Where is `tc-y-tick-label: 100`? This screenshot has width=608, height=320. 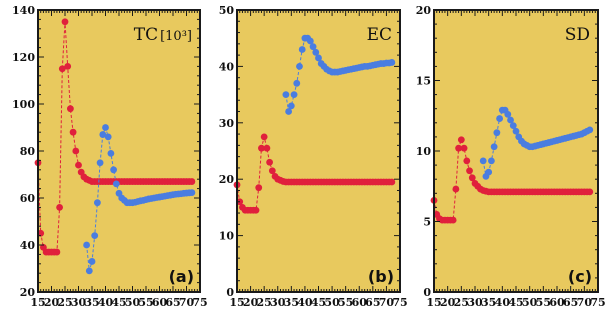 tc-y-tick-label: 100 is located at coordinates (23, 104).